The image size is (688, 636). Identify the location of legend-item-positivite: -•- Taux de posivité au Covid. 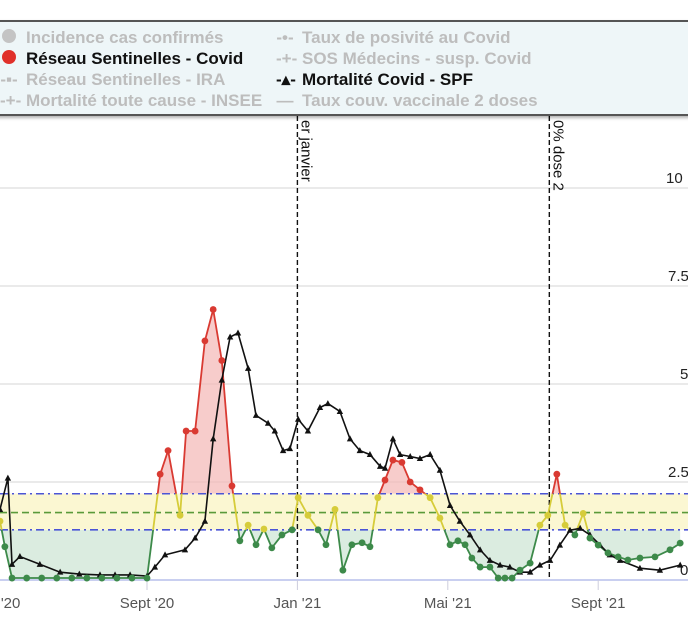
(393, 38).